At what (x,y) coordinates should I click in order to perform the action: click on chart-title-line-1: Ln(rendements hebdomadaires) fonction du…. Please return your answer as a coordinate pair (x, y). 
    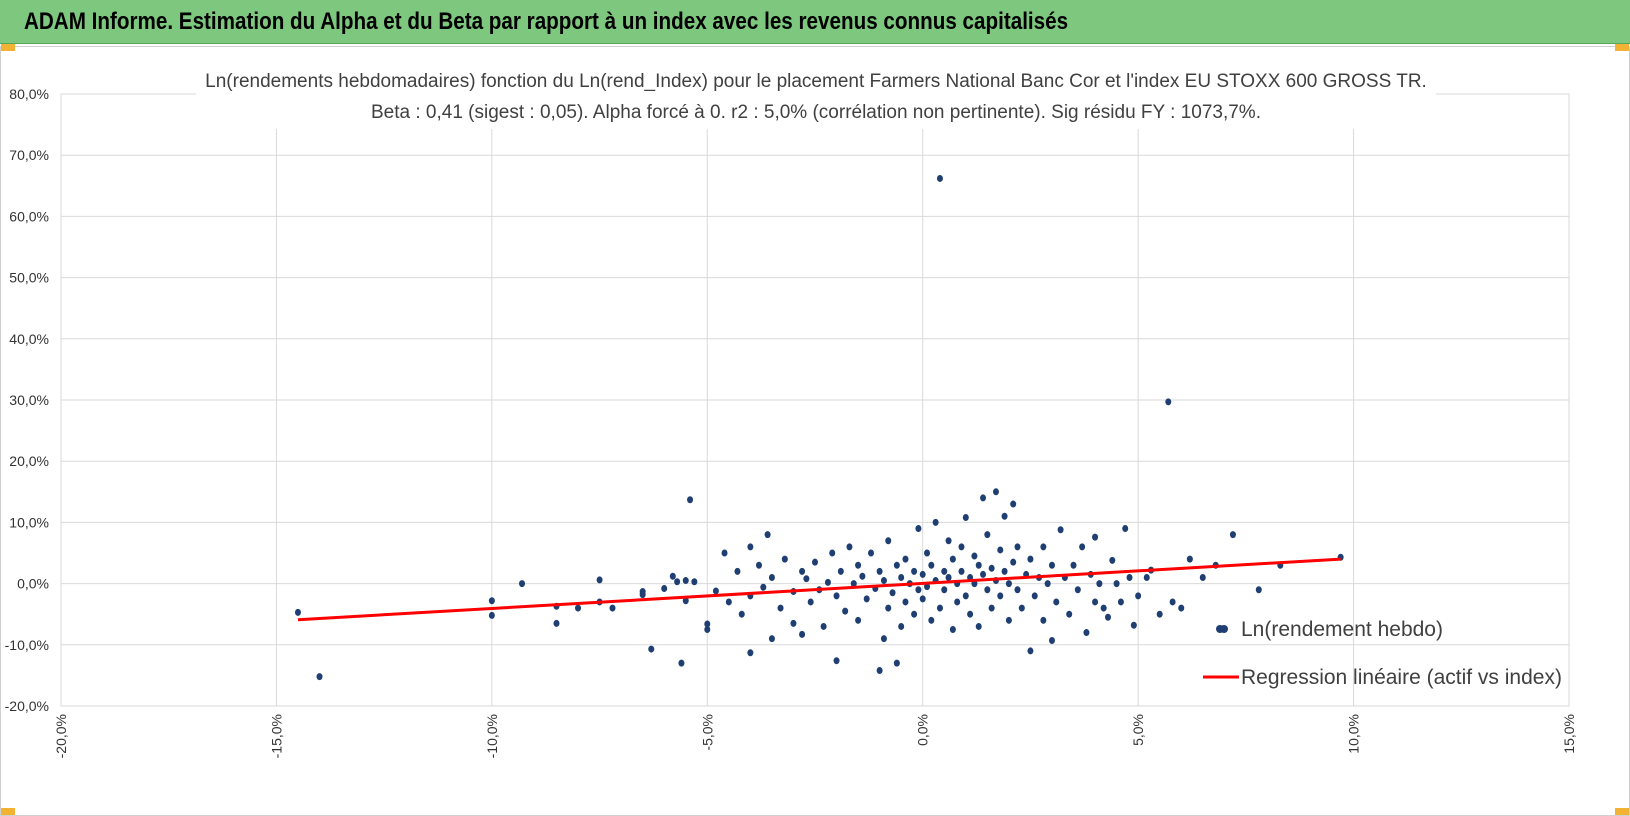
    Looking at the image, I should click on (816, 81).